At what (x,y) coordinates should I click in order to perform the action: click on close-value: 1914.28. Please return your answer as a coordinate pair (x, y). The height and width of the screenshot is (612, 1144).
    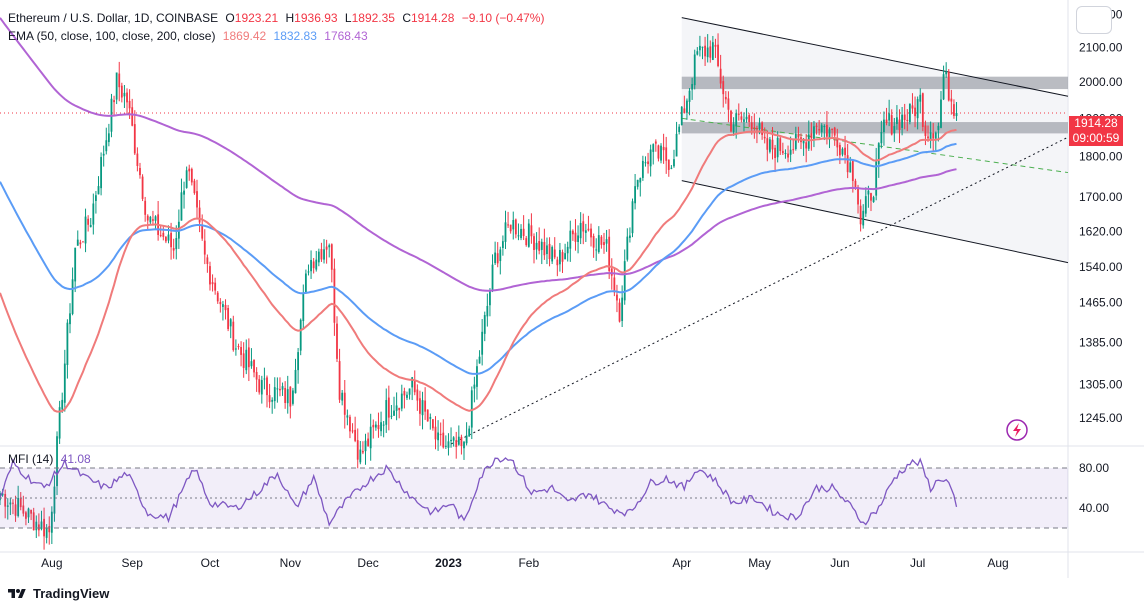
    Looking at the image, I should click on (433, 18).